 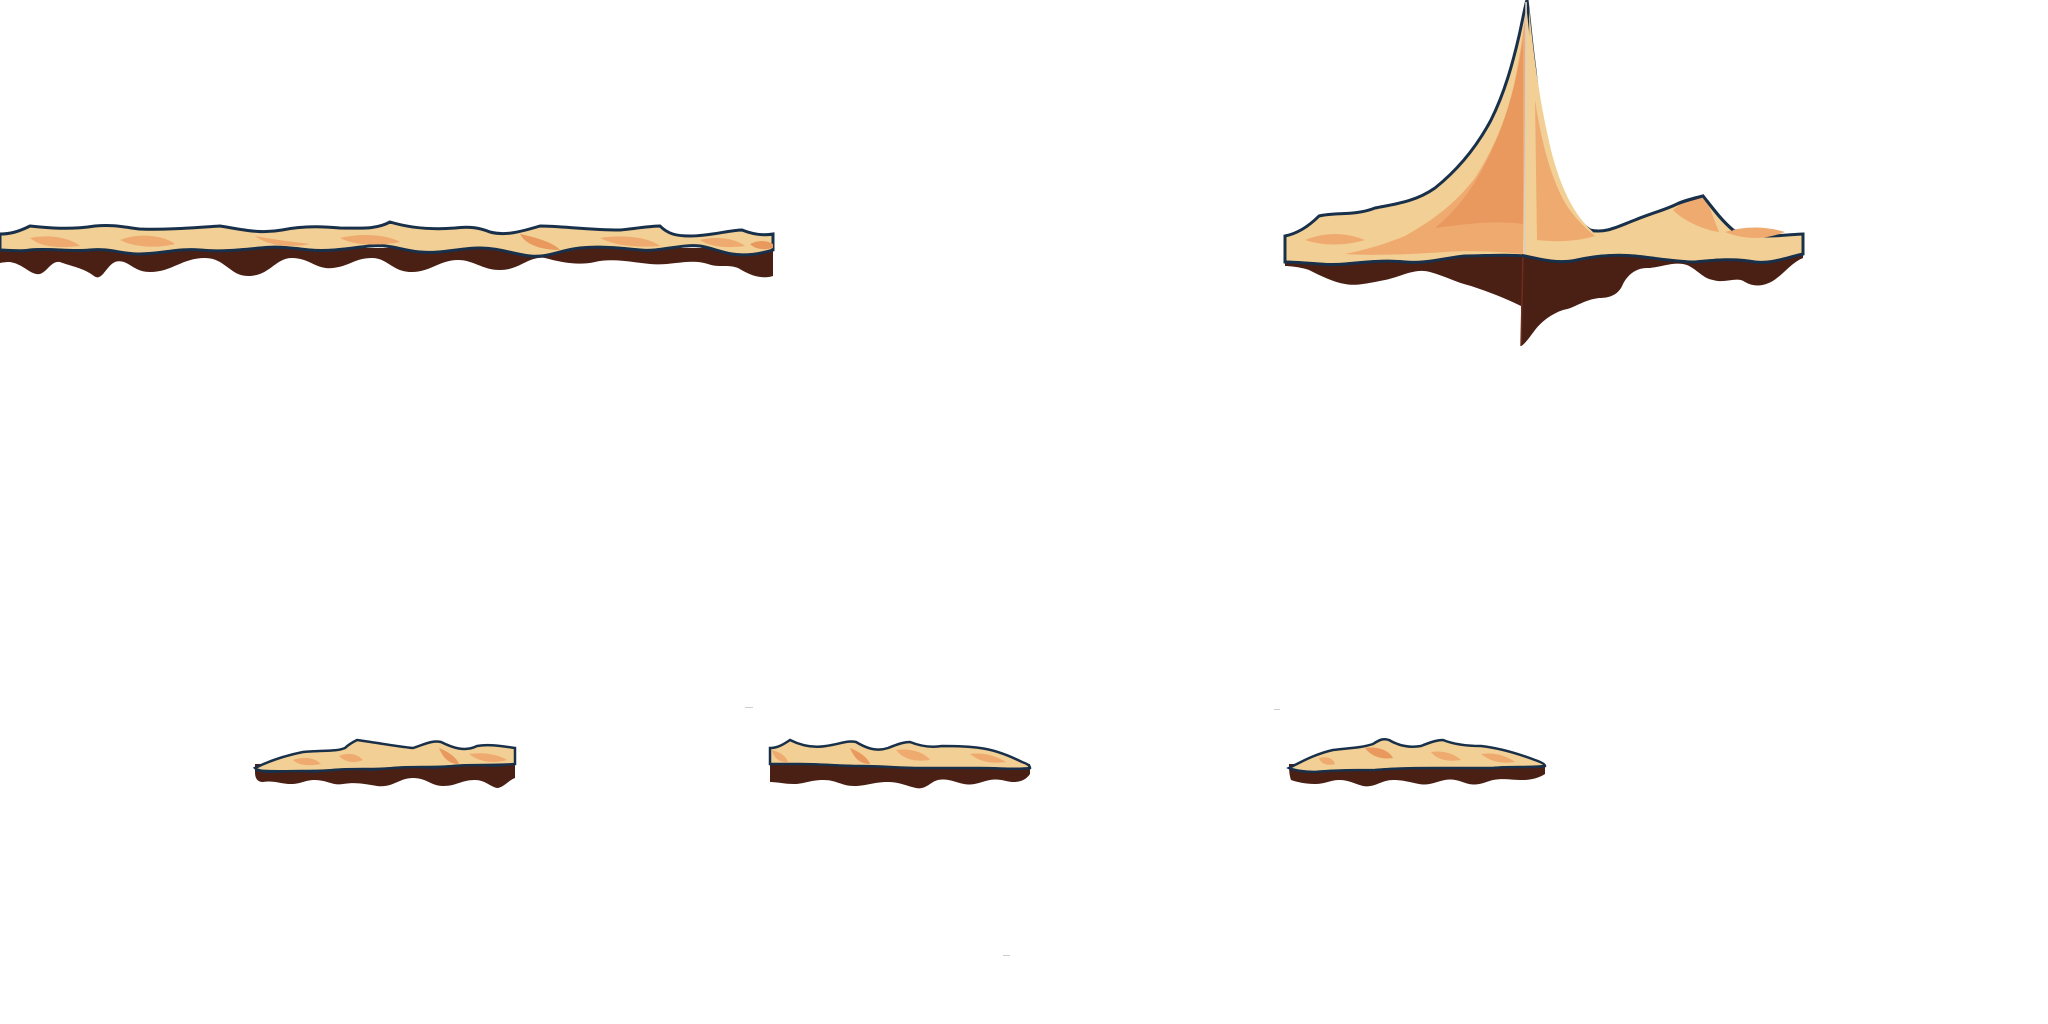 I want to click on sand-ground-long-tile, so click(x=387, y=249).